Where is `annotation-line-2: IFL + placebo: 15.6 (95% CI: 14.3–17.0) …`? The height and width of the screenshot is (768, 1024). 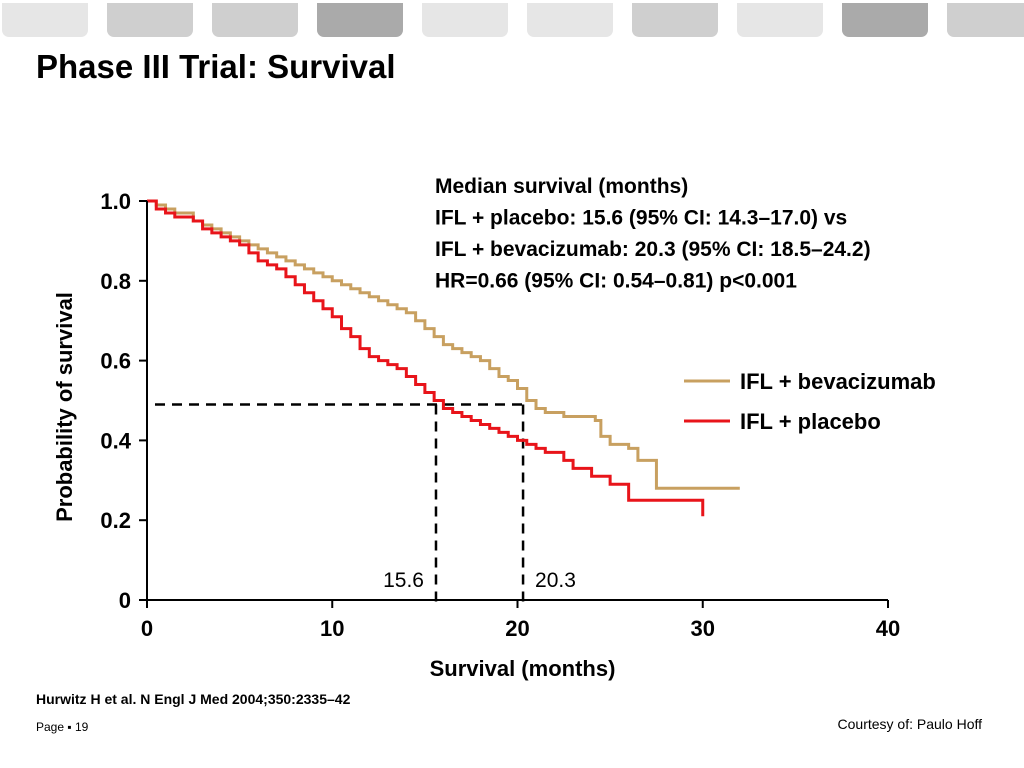 annotation-line-2: IFL + placebo: 15.6 (95% CI: 14.3–17.0) … is located at coordinates (641, 218).